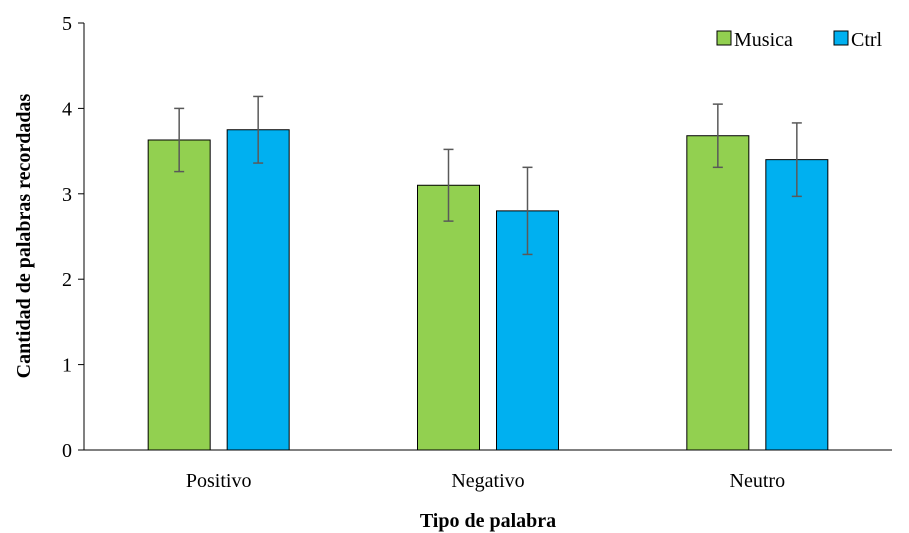 The width and height of the screenshot is (909, 533). Describe the element at coordinates (799, 40) in the screenshot. I see `legend: Musica Ctrl` at that location.